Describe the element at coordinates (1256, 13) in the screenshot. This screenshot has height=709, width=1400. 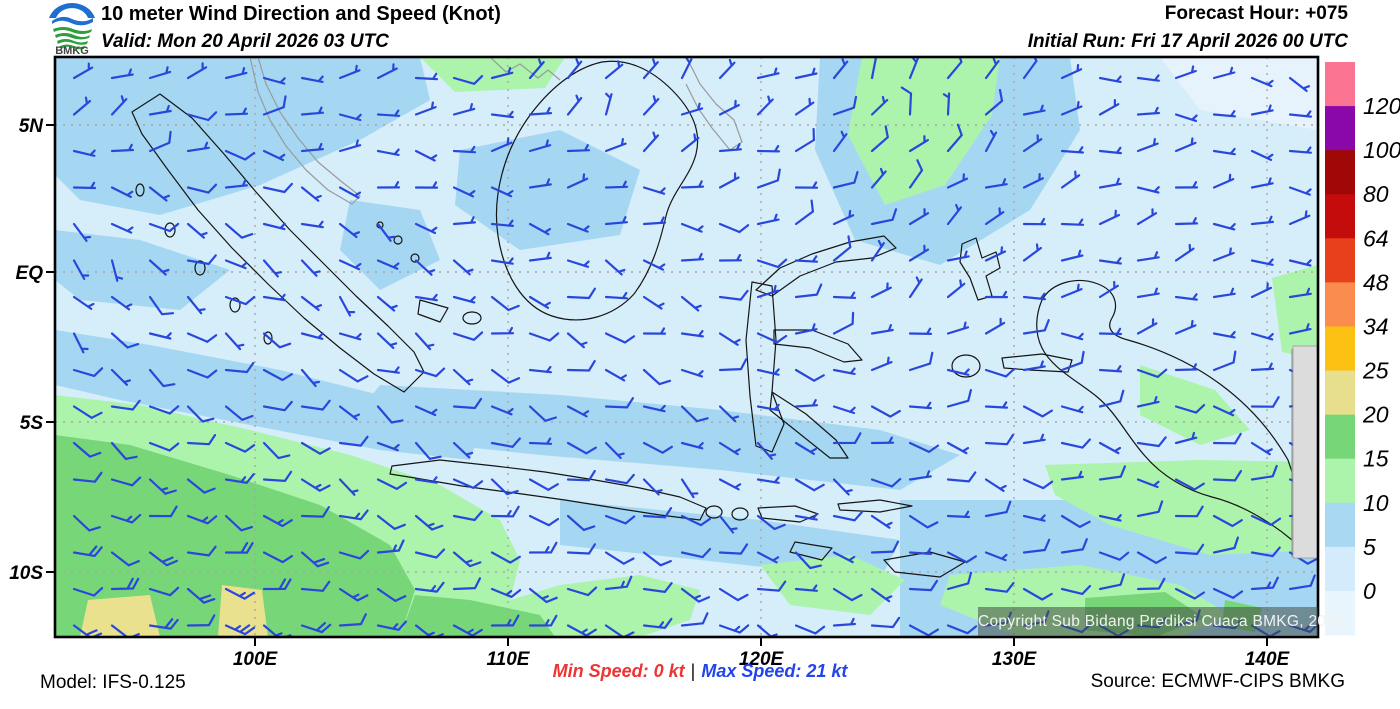
I see `forecast-hour-label: Forecast Hour: +075` at that location.